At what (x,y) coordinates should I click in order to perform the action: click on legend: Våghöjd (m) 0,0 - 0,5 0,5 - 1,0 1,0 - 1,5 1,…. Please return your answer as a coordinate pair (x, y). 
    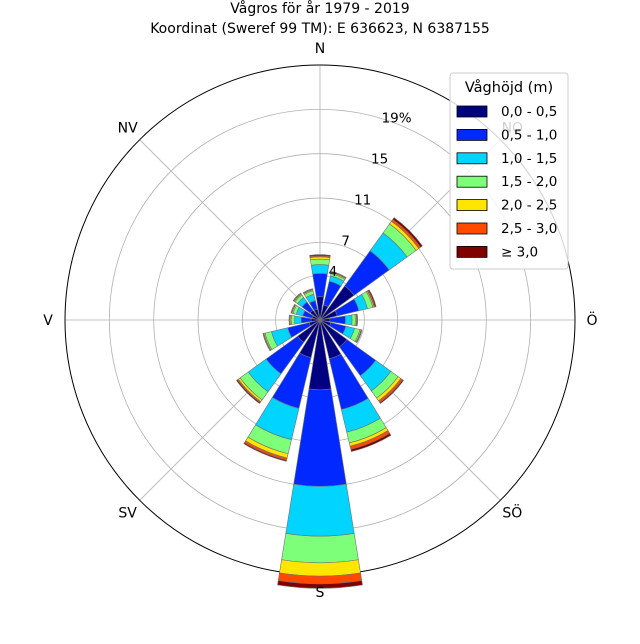
    Looking at the image, I should click on (509, 171).